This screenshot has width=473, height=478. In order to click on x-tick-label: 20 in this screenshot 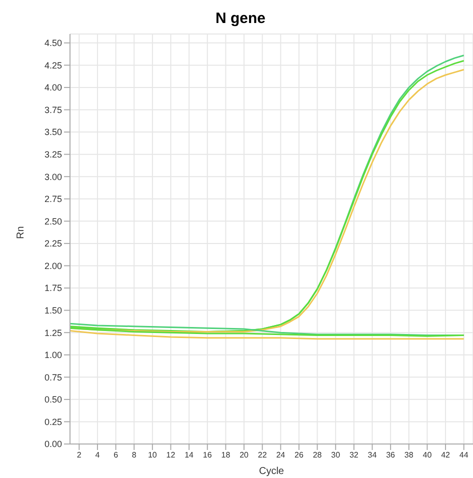, I will do `click(245, 455)`.